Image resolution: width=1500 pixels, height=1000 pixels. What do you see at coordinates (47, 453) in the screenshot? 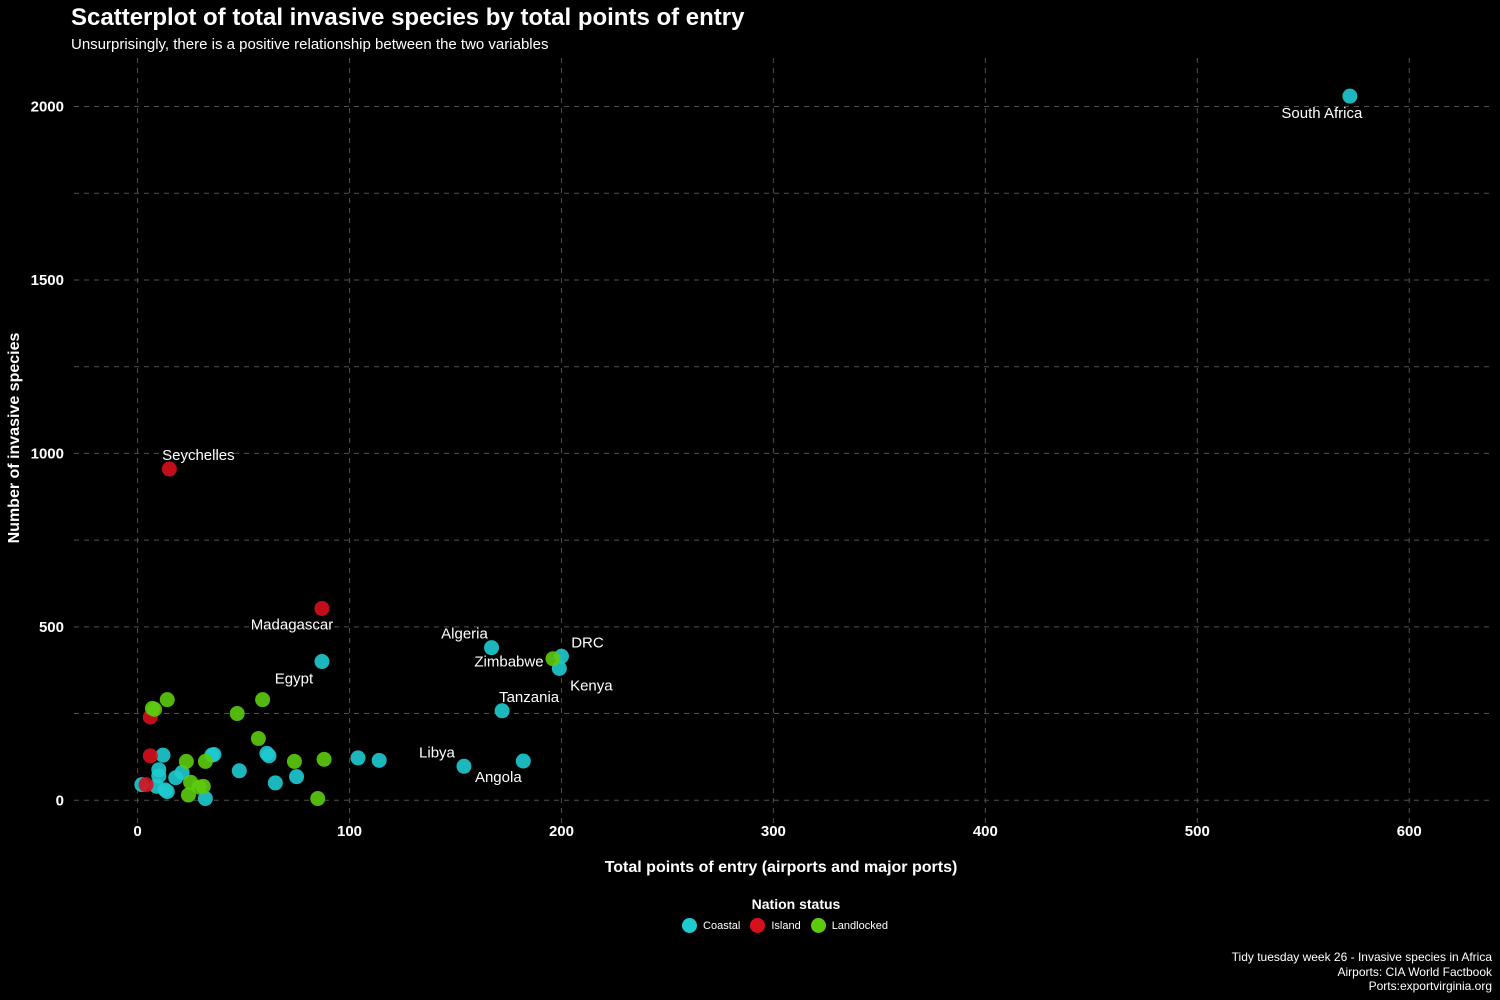
I see `y-tick-label: 1000` at bounding box center [47, 453].